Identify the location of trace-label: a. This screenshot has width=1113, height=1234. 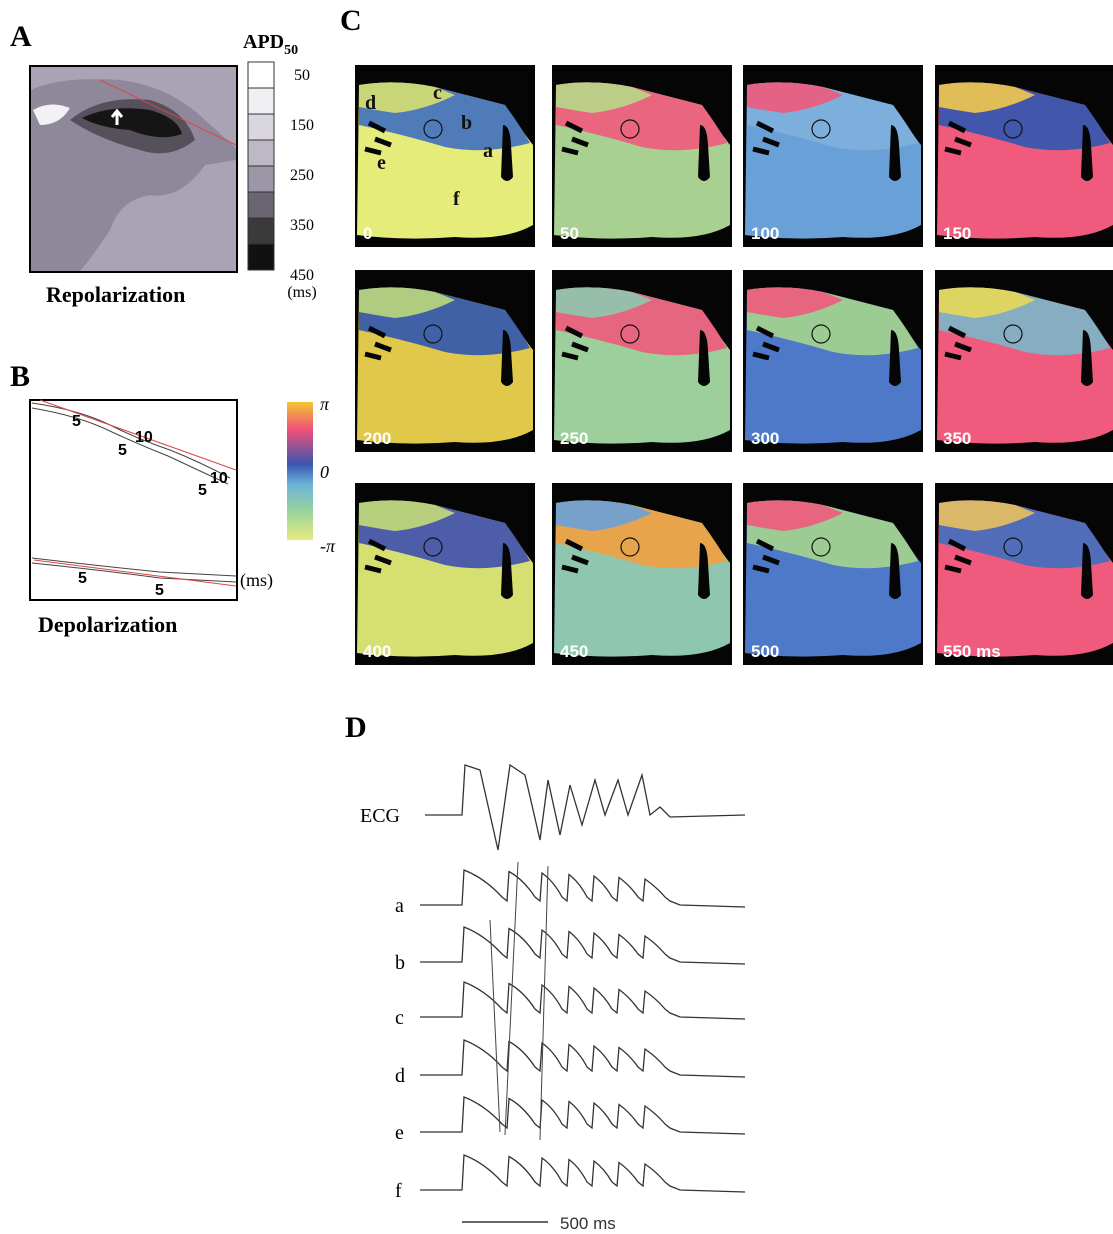
(399, 906).